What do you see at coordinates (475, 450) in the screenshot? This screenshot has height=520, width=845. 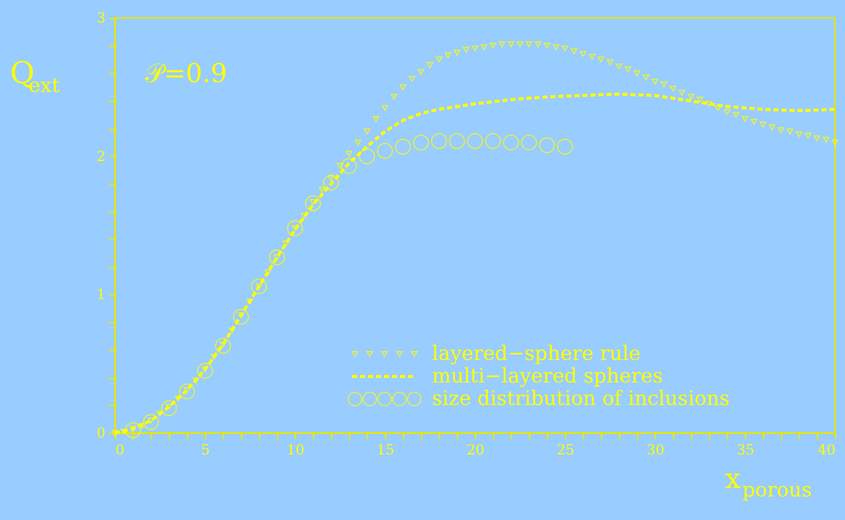 I see `x-tick-label: 20` at bounding box center [475, 450].